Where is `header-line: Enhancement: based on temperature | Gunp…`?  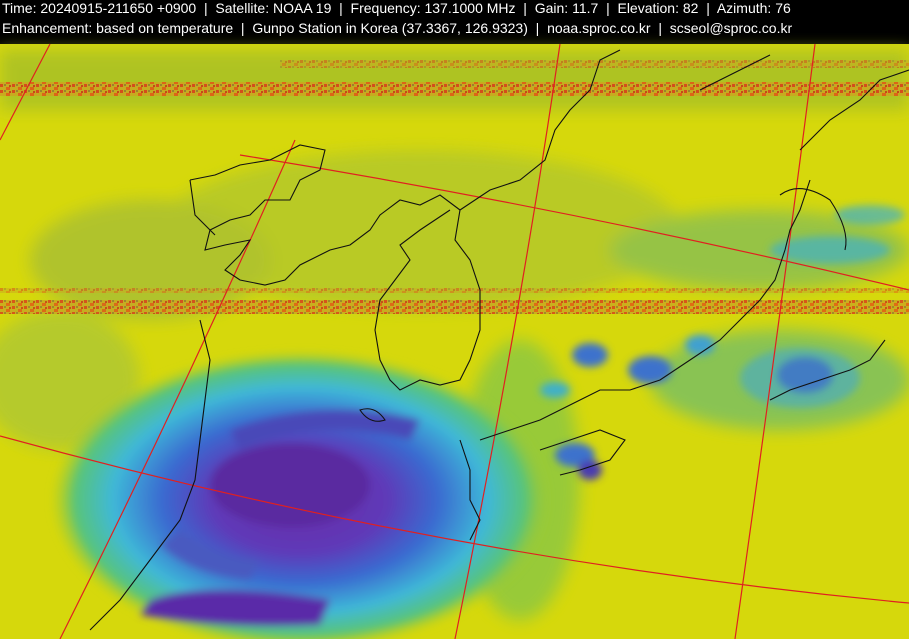
header-line: Enhancement: based on temperature | Gunp… is located at coordinates (397, 28).